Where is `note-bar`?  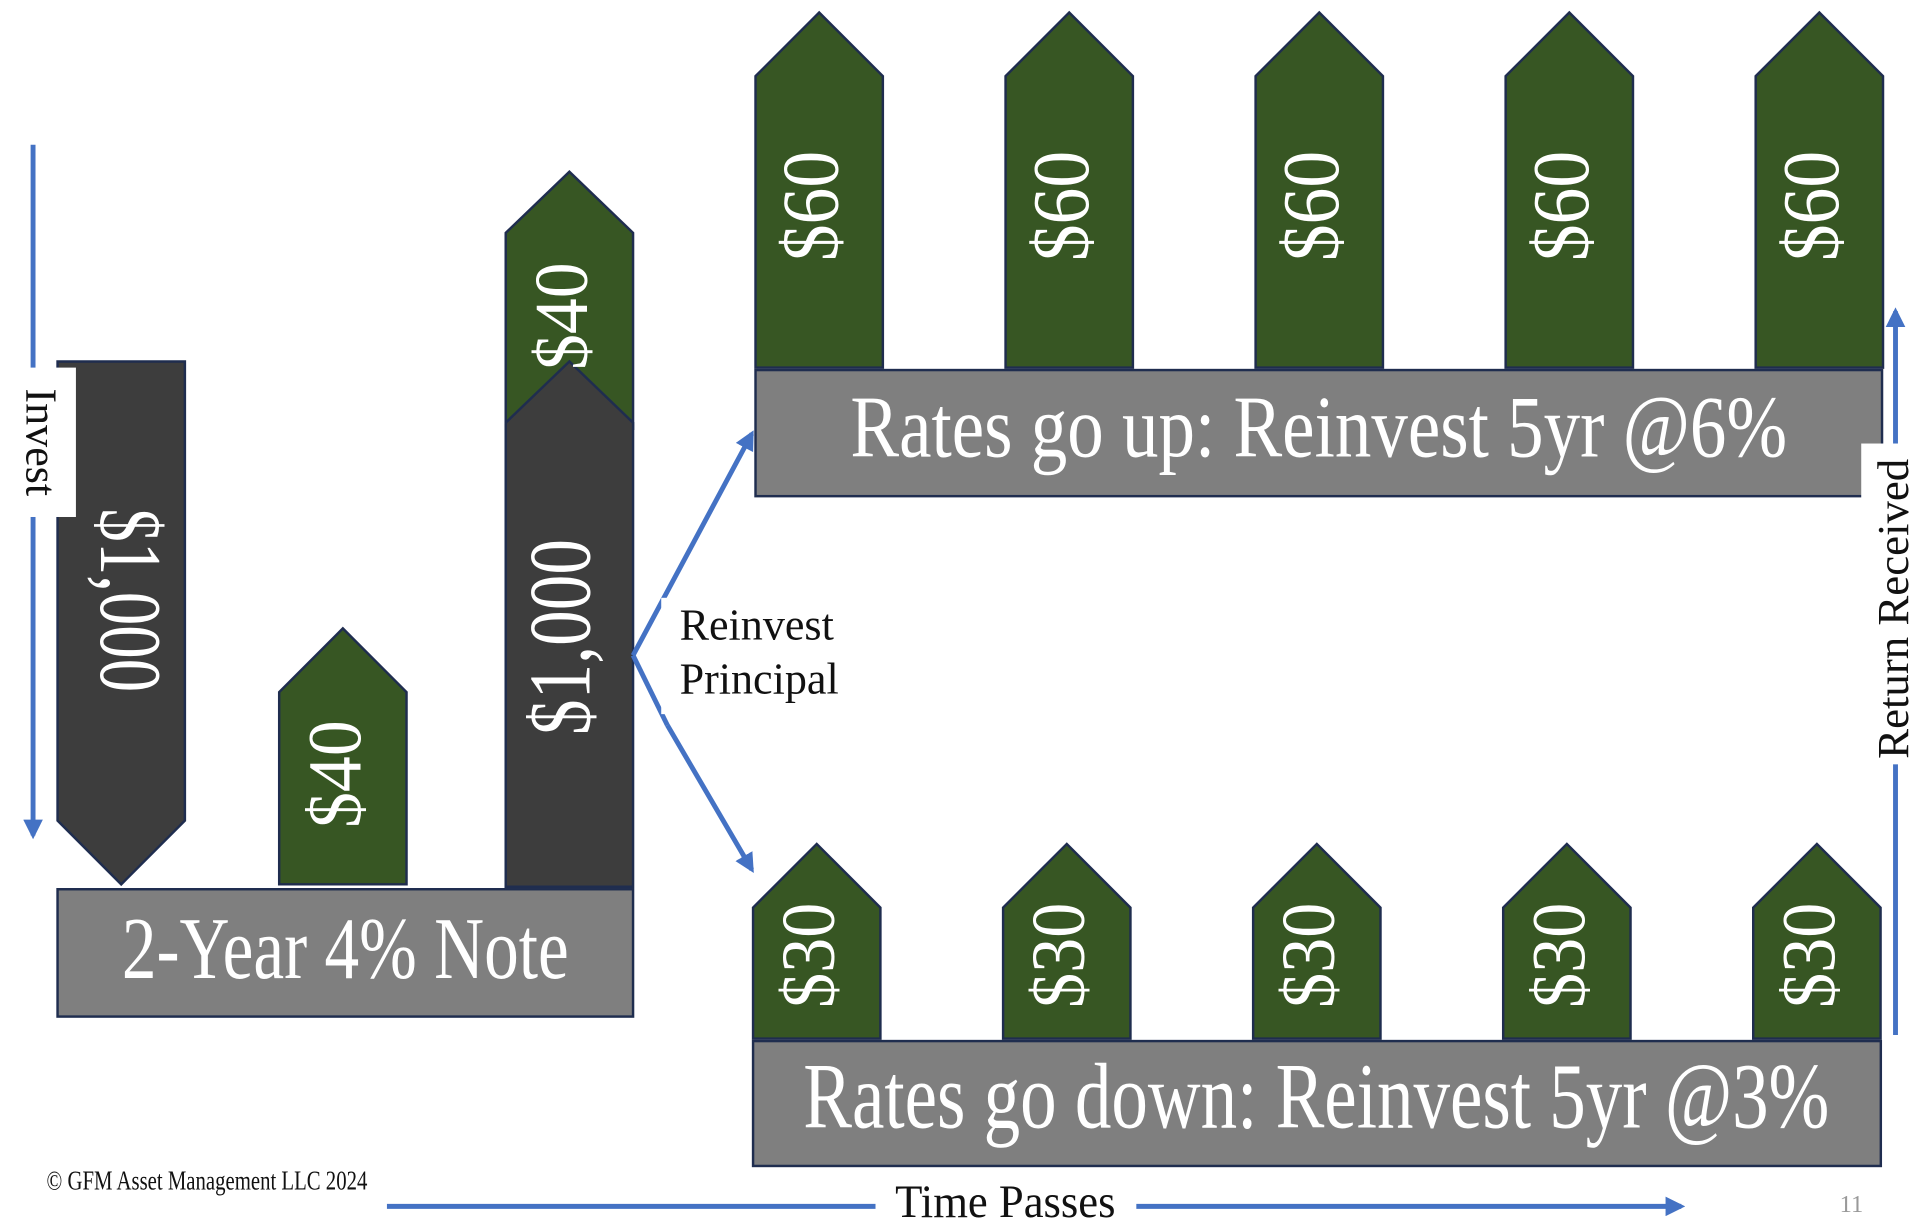 note-bar is located at coordinates (345, 953).